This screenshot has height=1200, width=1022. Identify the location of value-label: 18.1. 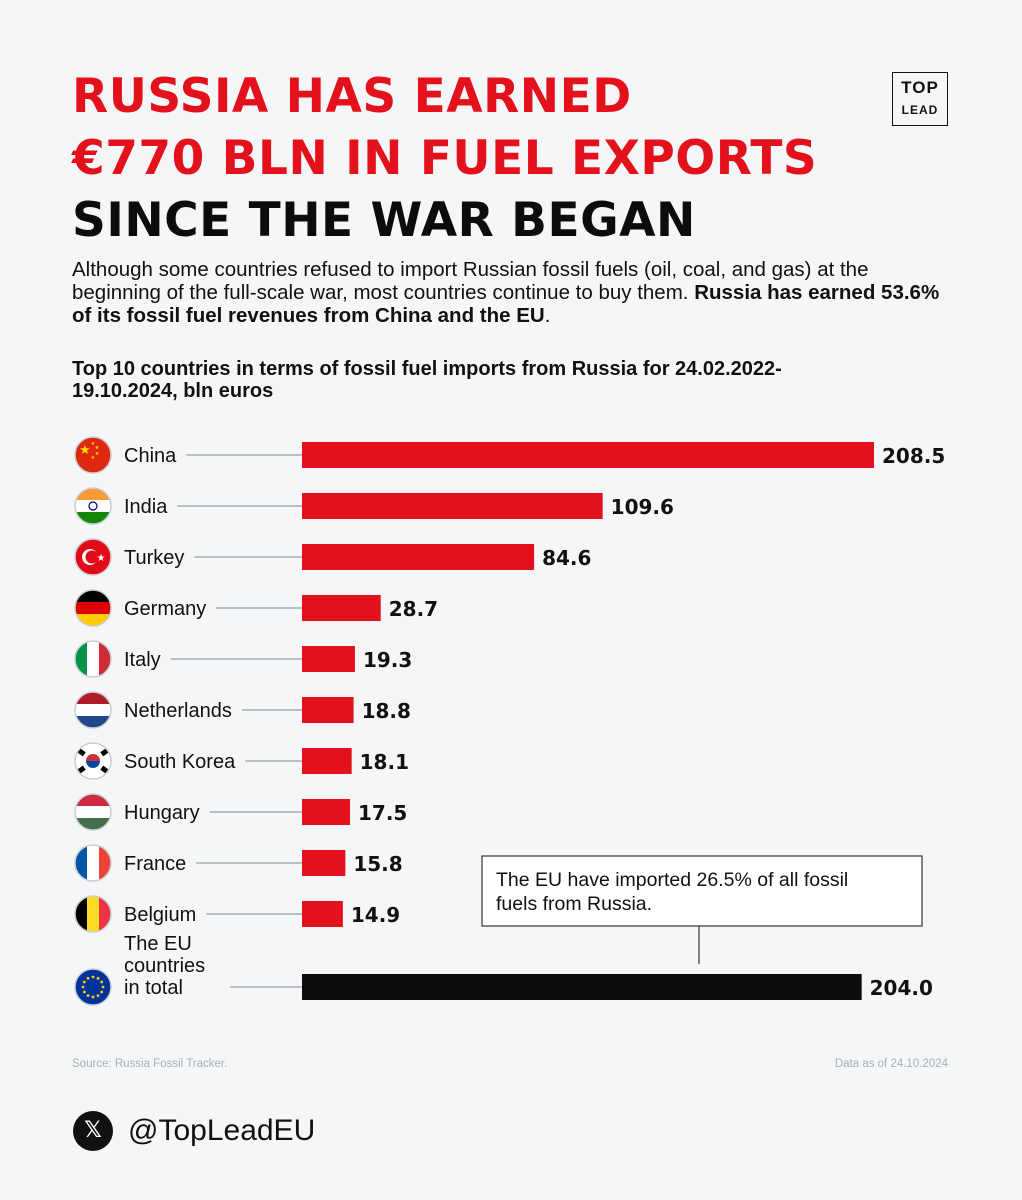
(384, 762).